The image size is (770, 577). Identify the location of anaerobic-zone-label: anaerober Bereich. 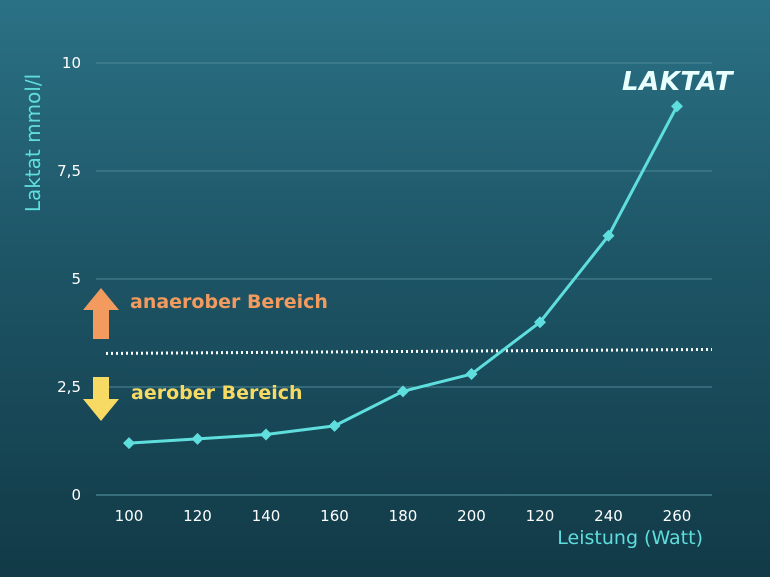
(229, 302).